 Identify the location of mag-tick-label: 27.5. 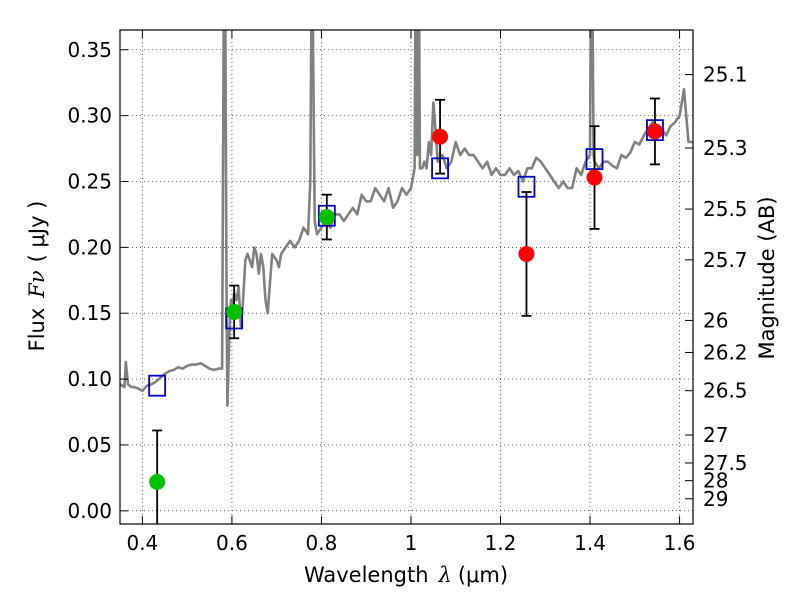
(725, 463).